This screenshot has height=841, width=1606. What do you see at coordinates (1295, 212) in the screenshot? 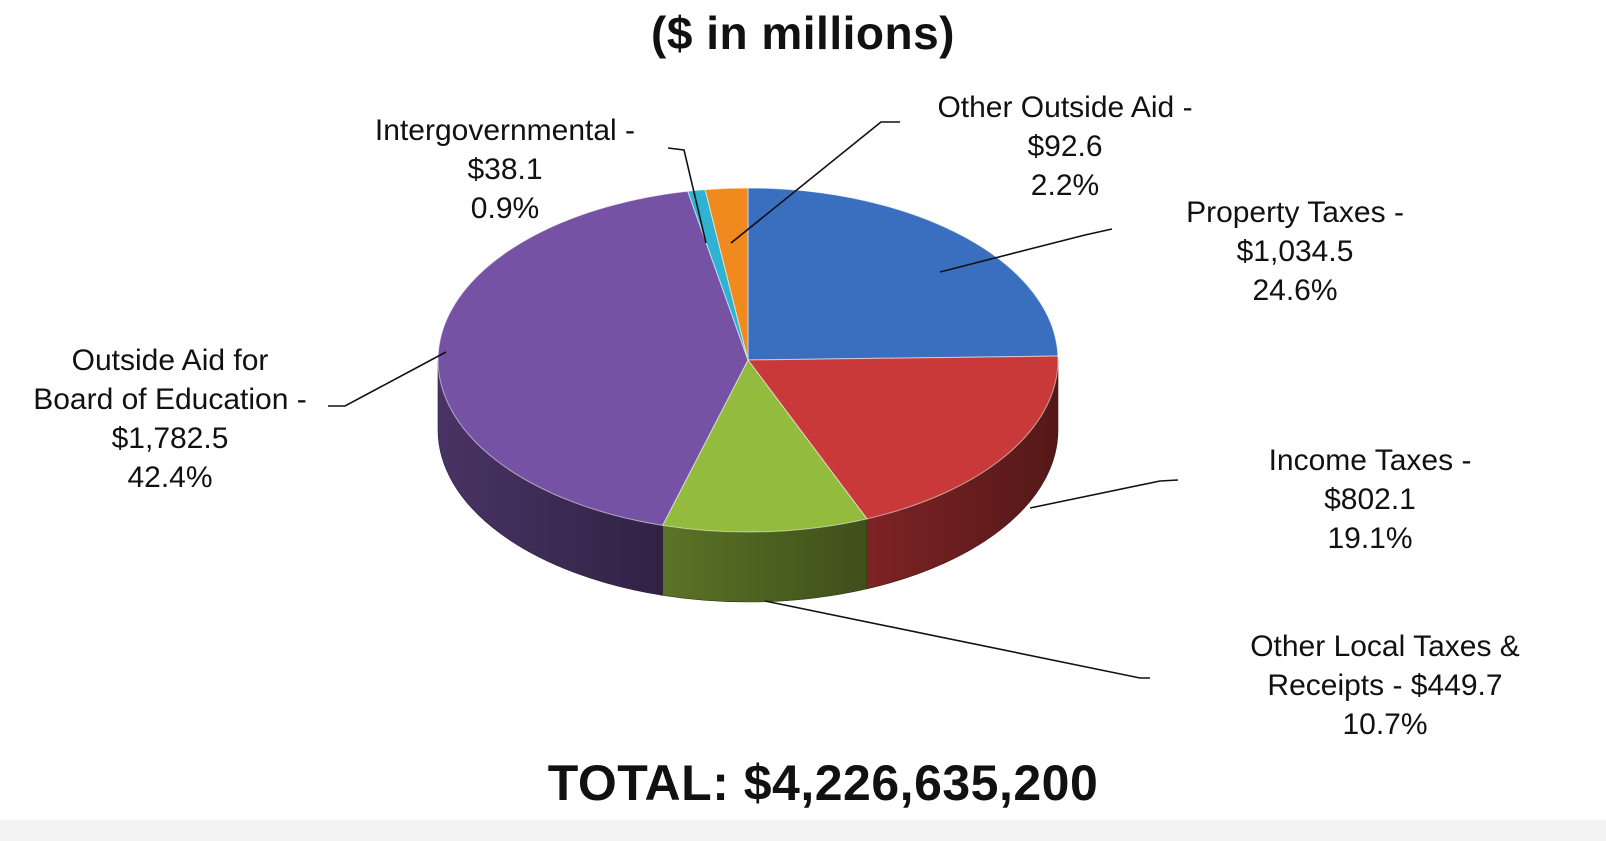
I see `label-property-taxes-line-1: Property Taxes -` at bounding box center [1295, 212].